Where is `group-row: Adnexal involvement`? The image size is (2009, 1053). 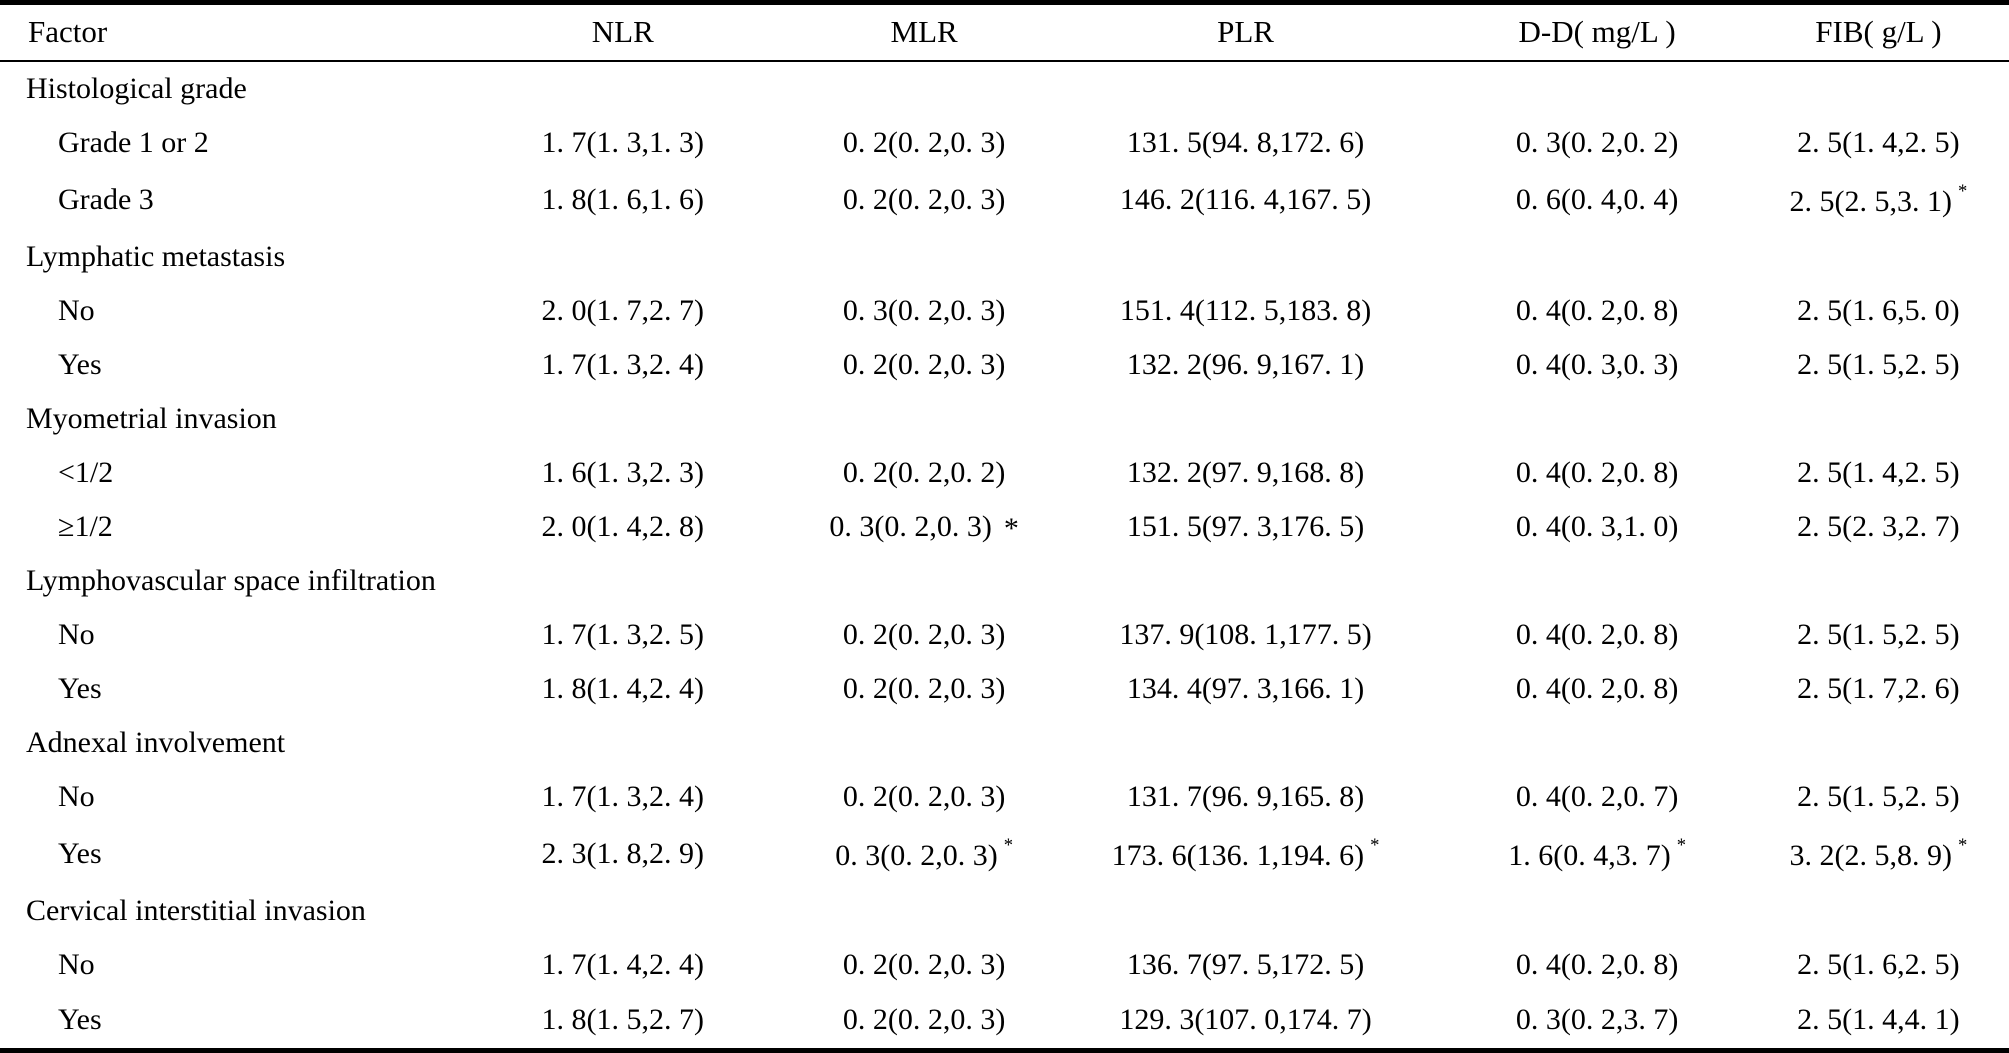
group-row: Adnexal involvement is located at coordinates (1004, 743).